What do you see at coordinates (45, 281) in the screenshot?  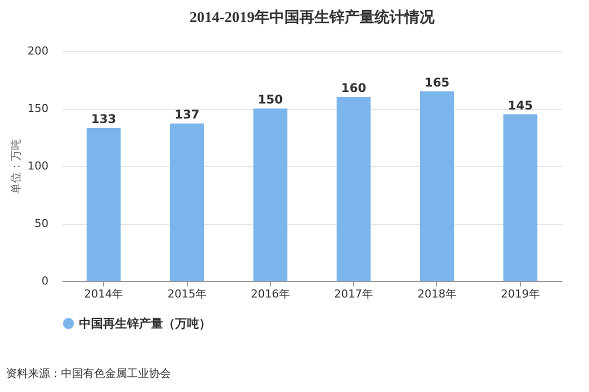 I see `y-tick-label: 0` at bounding box center [45, 281].